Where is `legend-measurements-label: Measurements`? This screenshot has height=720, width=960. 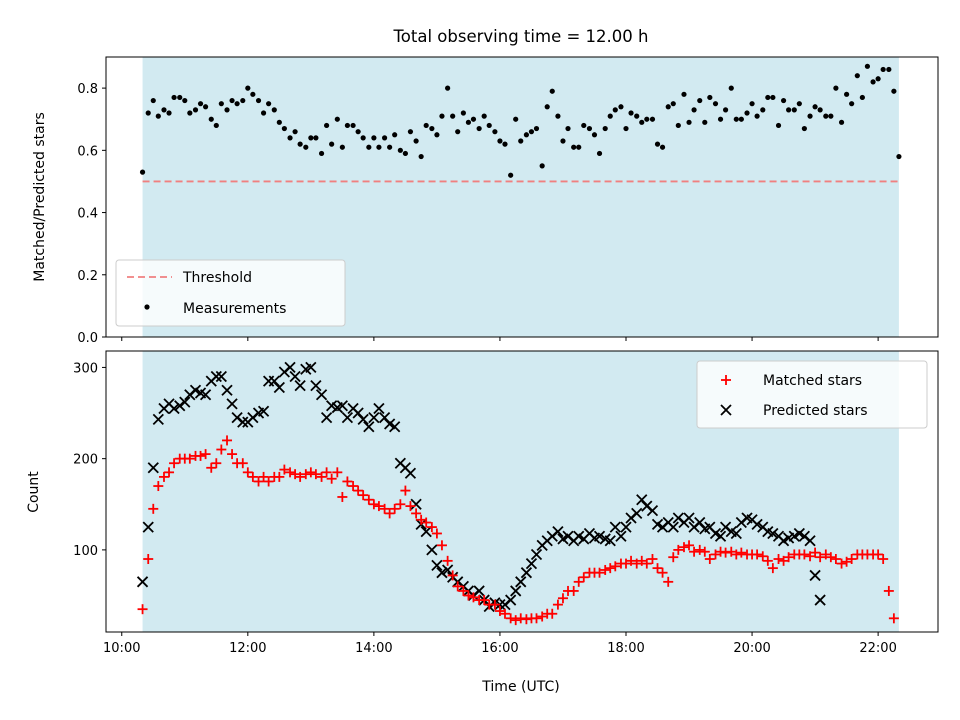 legend-measurements-label: Measurements is located at coordinates (234, 309).